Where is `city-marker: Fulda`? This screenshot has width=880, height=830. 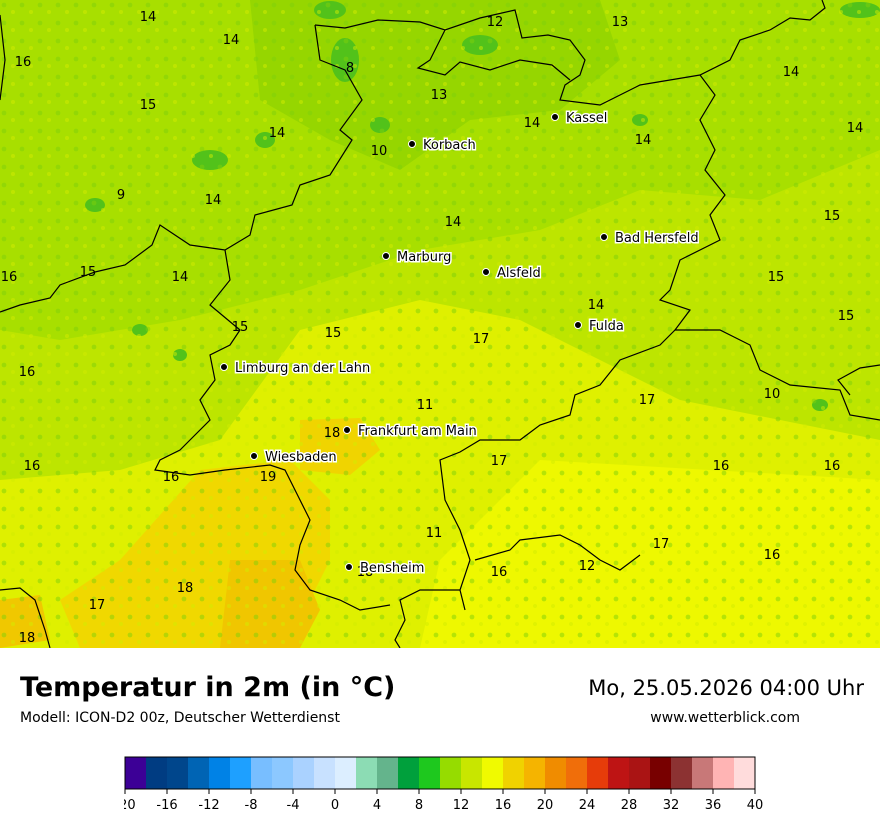
city-marker: Fulda is located at coordinates (599, 327).